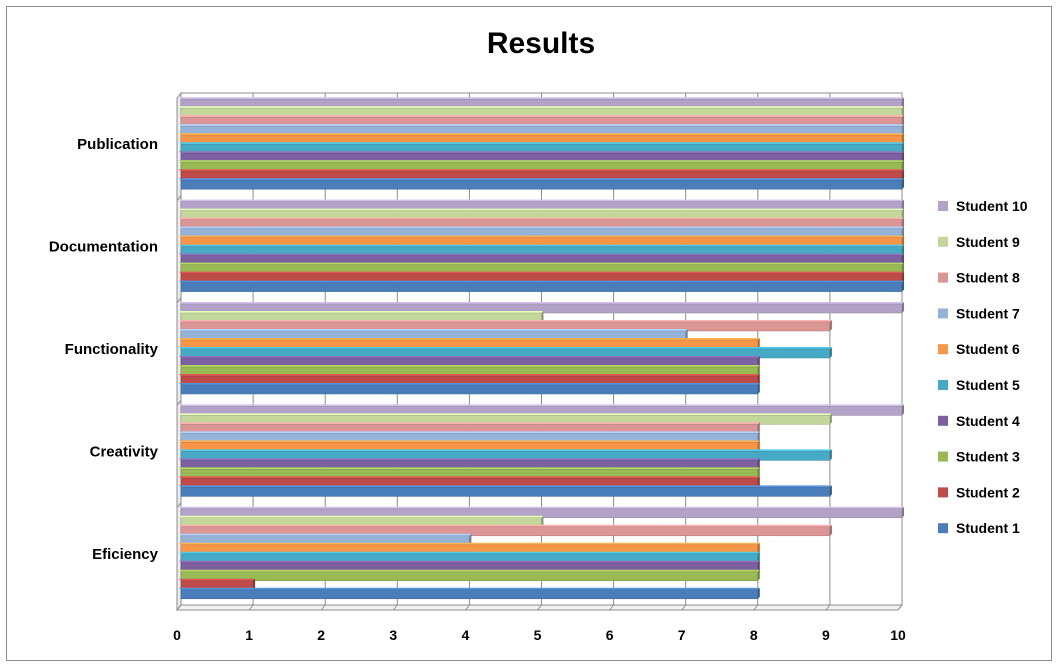 This screenshot has height=668, width=1059. Describe the element at coordinates (988, 492) in the screenshot. I see `legend-label: Student 2` at that location.